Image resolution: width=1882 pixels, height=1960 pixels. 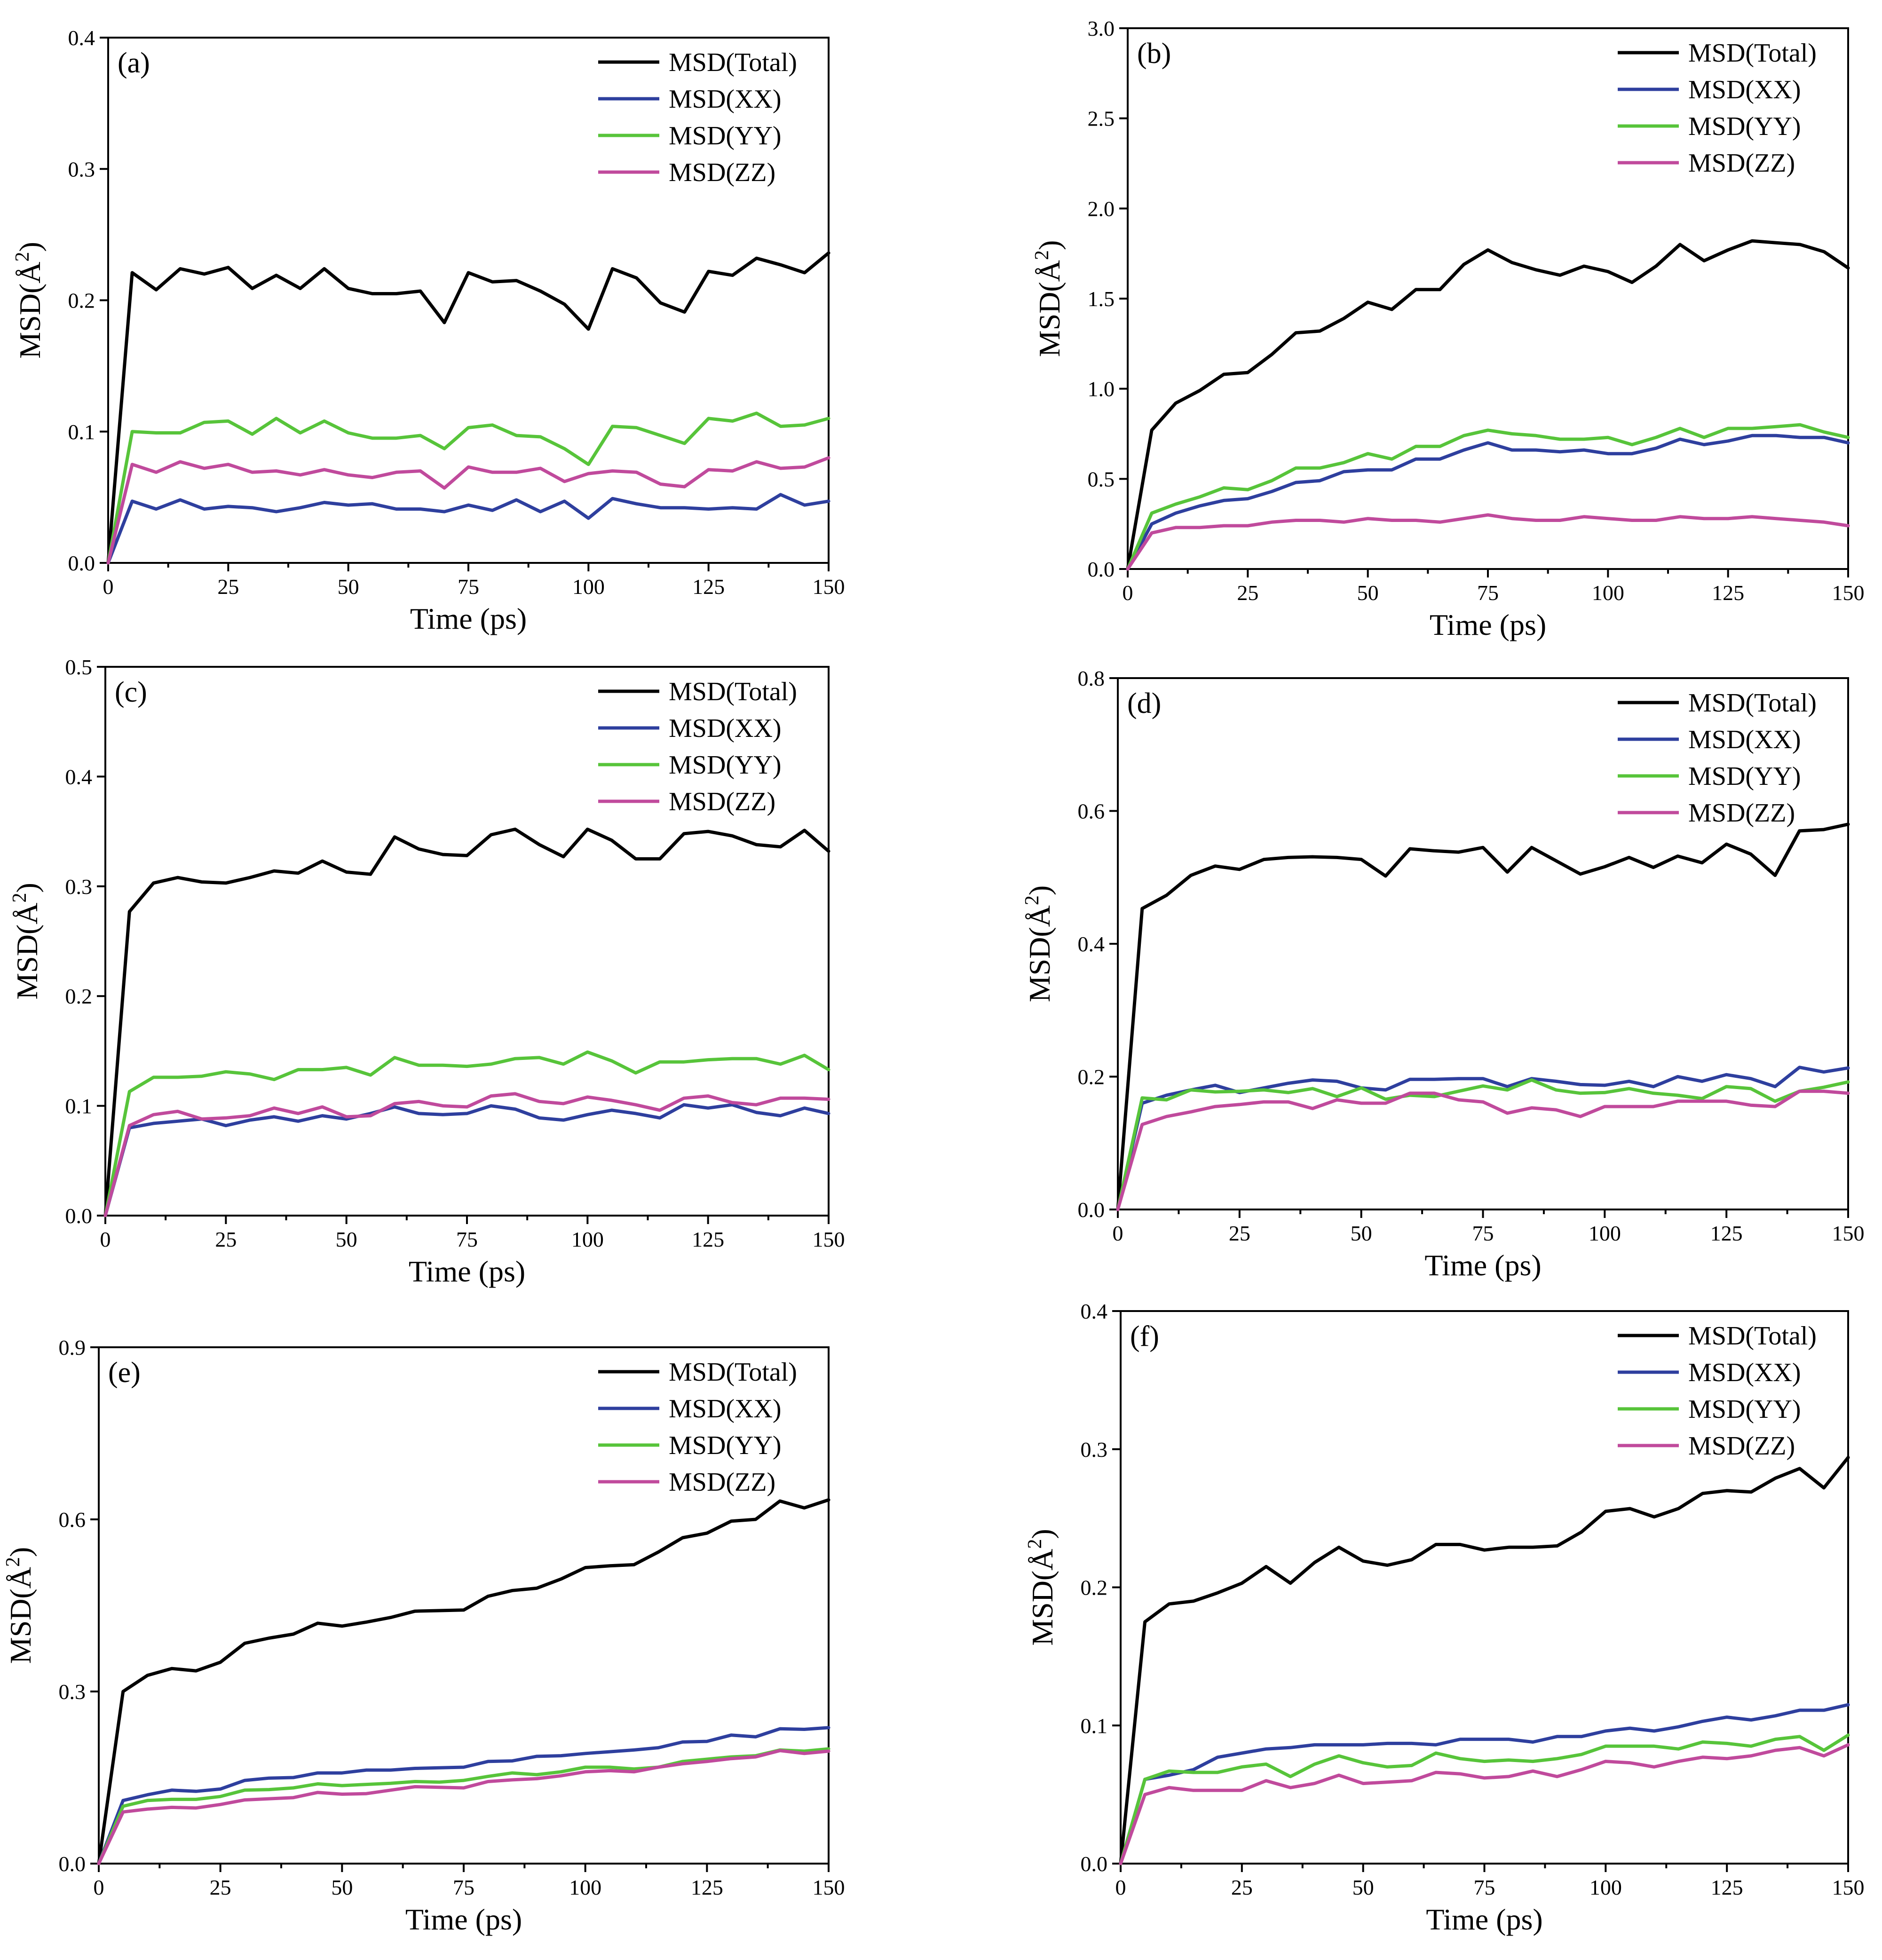 What do you see at coordinates (1101, 209) in the screenshot?
I see `y-tick-label: 2.0` at bounding box center [1101, 209].